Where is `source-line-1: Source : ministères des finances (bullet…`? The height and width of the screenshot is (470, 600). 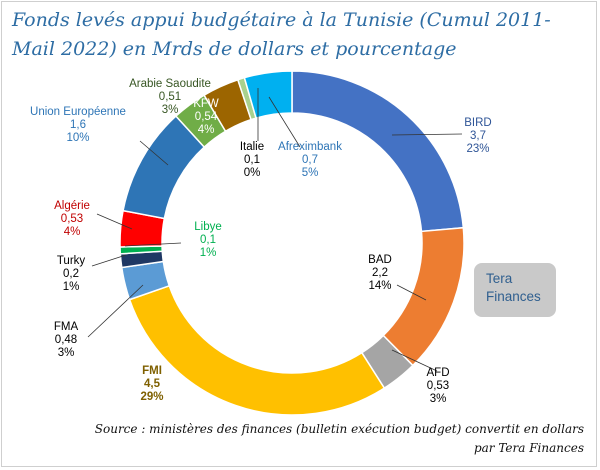 source-line-1: Source : ministères des finances (bullet… is located at coordinates (339, 429).